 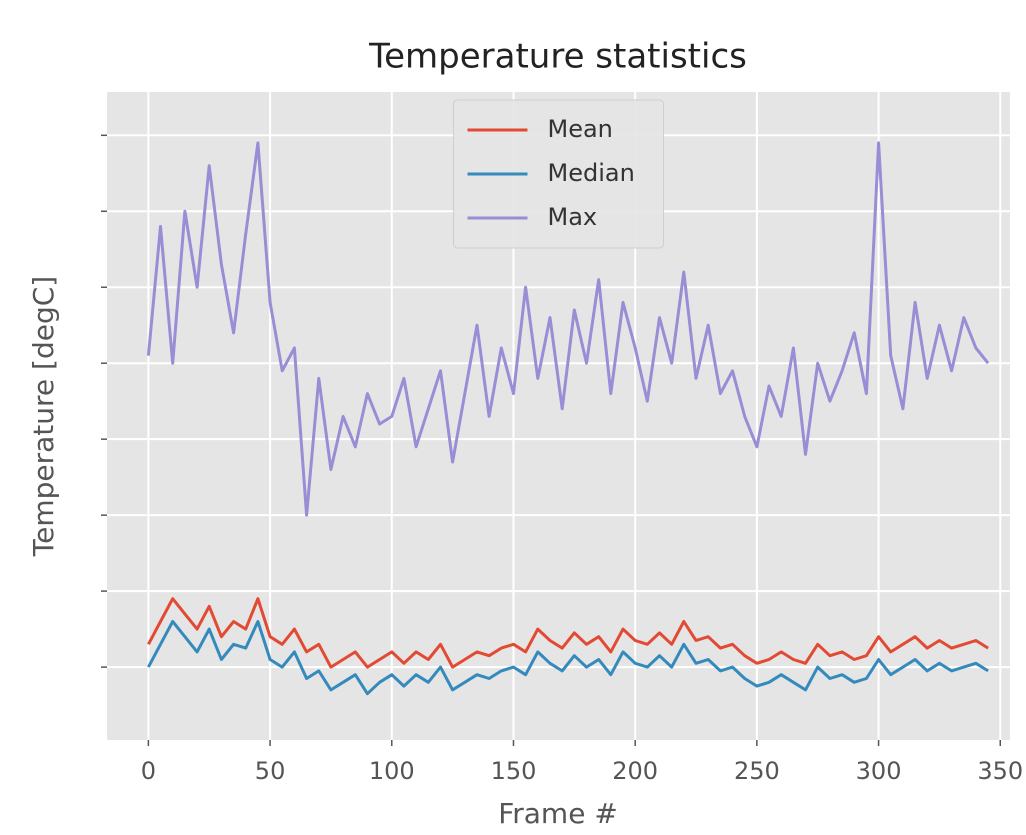 What do you see at coordinates (392, 771) in the screenshot?
I see `x-tick-label: 100` at bounding box center [392, 771].